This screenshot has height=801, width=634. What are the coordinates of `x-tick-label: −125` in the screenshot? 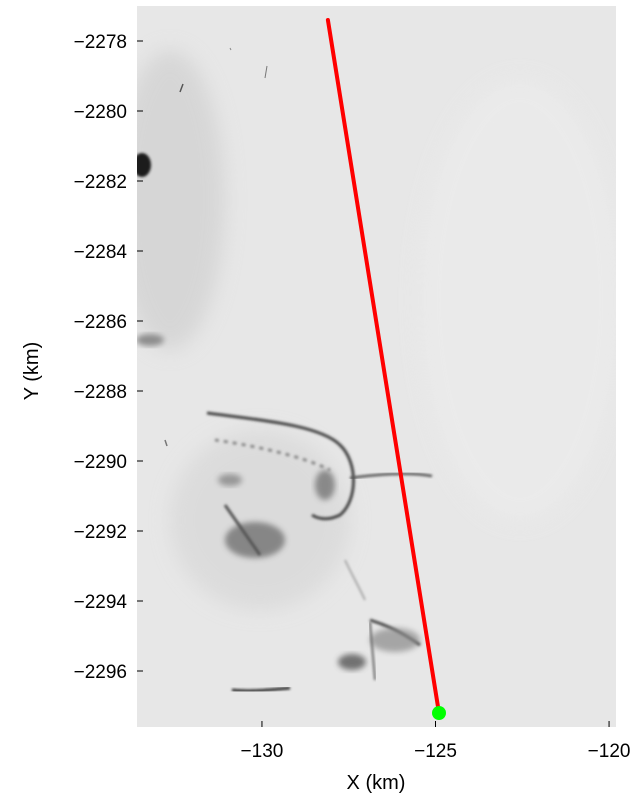 It's located at (435, 751).